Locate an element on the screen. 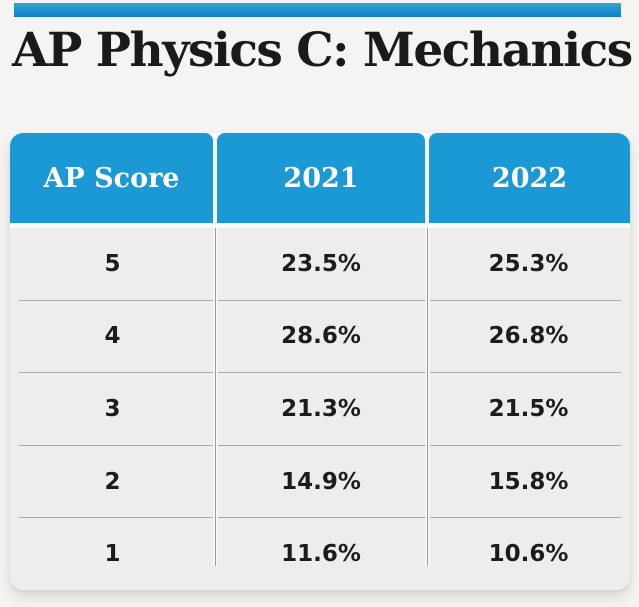 This screenshot has width=639, height=607. cell-2022-value: 21.5% is located at coordinates (528, 408).